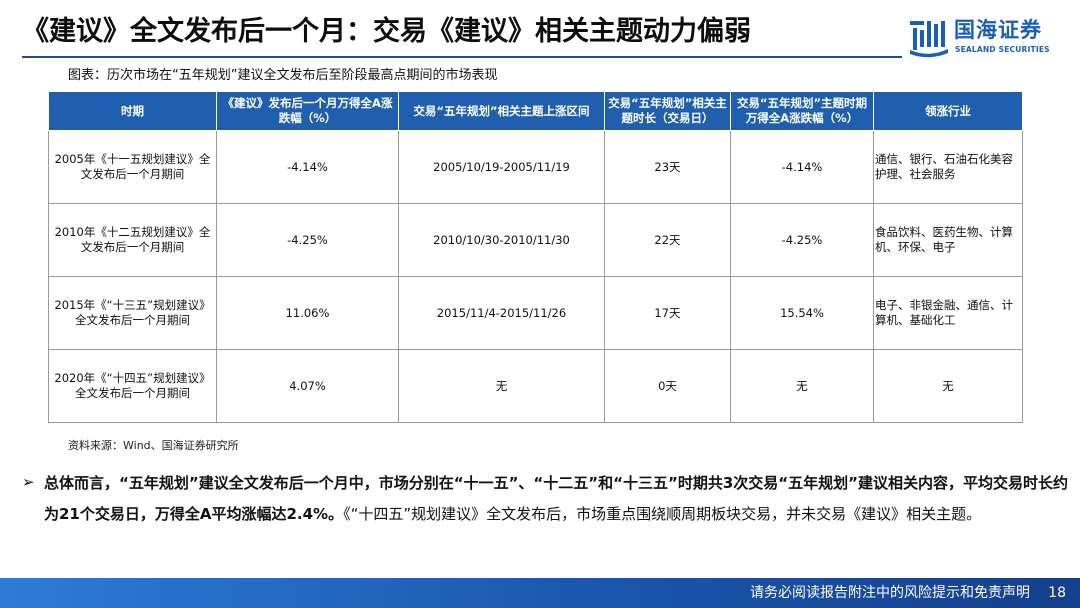 The width and height of the screenshot is (1080, 608). What do you see at coordinates (802, 386) in the screenshot?
I see `cell-theme-change: 无` at bounding box center [802, 386].